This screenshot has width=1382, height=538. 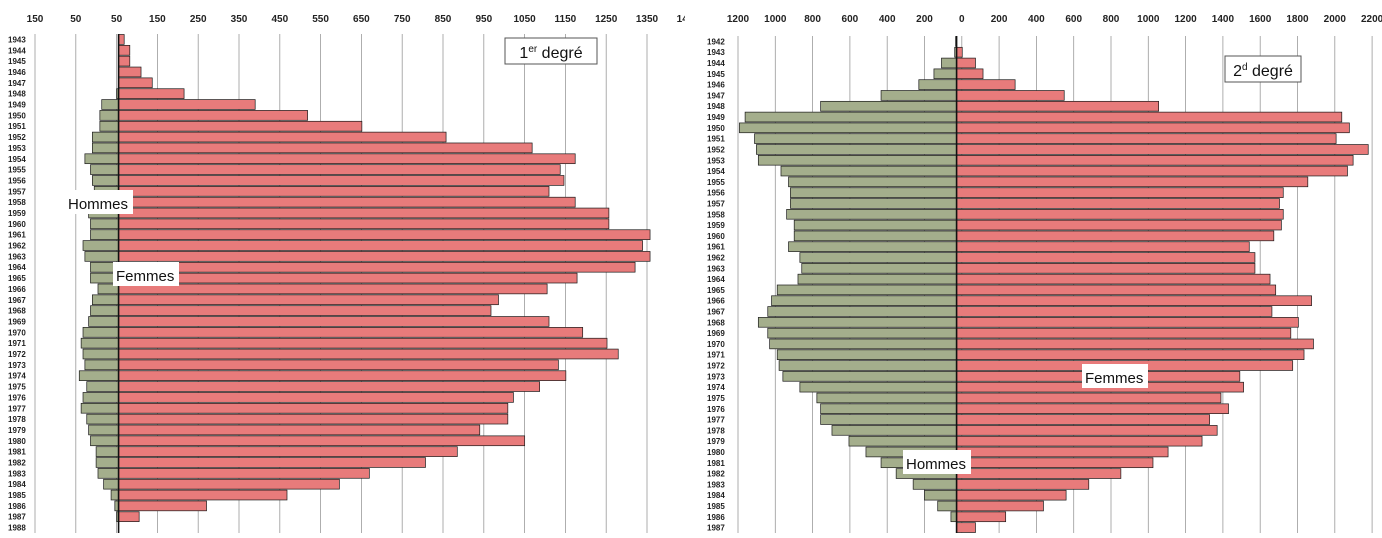 What do you see at coordinates (1263, 71) in the screenshot?
I see `chart-title: 2d degré` at bounding box center [1263, 71].